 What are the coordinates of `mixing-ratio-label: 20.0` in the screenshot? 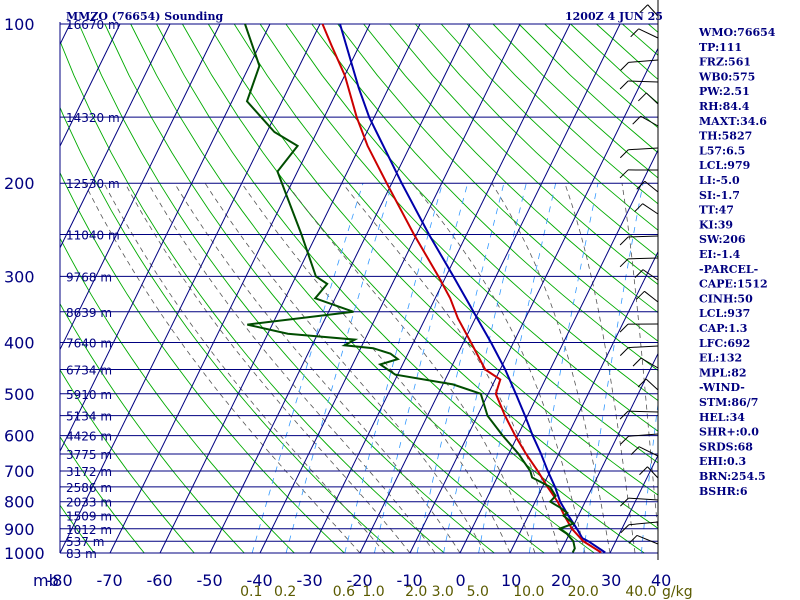 It's located at (583, 592).